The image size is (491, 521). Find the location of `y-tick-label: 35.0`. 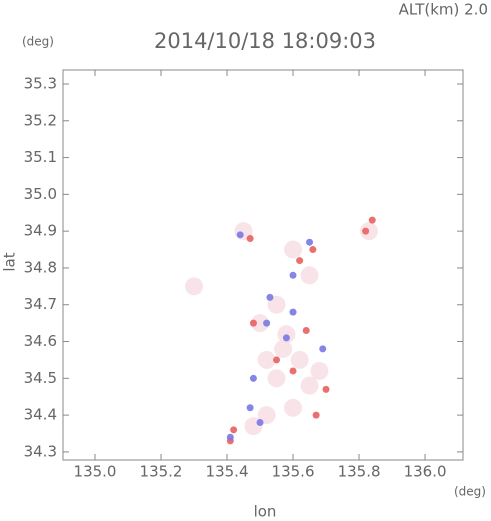

y-tick-label: 35.0 is located at coordinates (40, 194).